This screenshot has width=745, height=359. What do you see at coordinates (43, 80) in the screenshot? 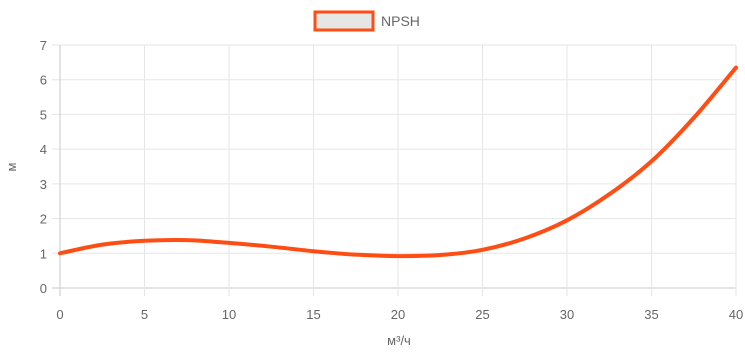
I see `y-tick-label: 6` at bounding box center [43, 80].